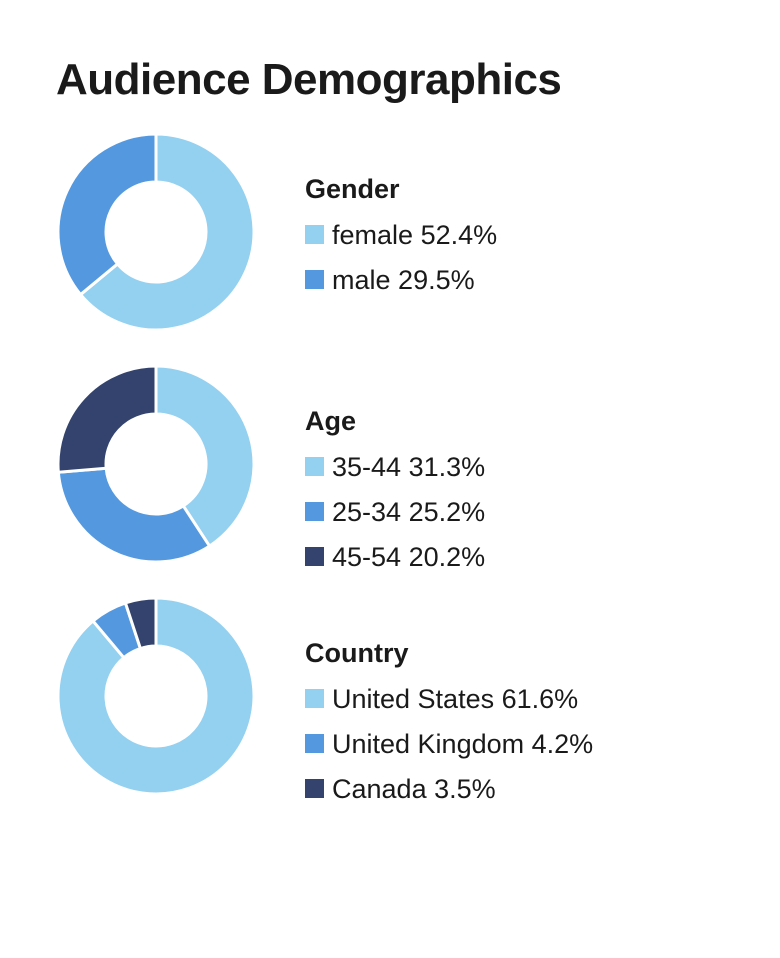 Image resolution: width=780 pixels, height=958 pixels. What do you see at coordinates (367, 511) in the screenshot?
I see `legend-label-25-34: 25-34` at bounding box center [367, 511].